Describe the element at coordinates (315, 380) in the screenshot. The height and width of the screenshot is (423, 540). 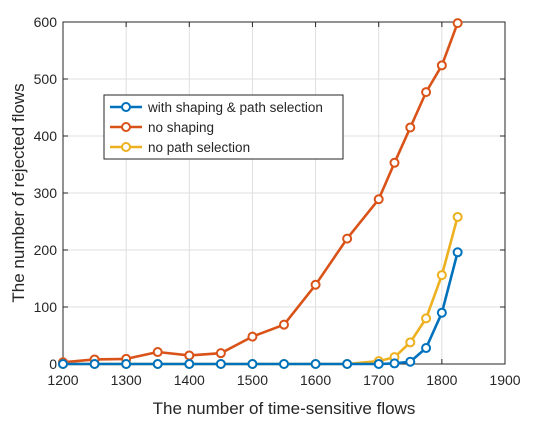
I see `x-tick-label: 1600` at that location.